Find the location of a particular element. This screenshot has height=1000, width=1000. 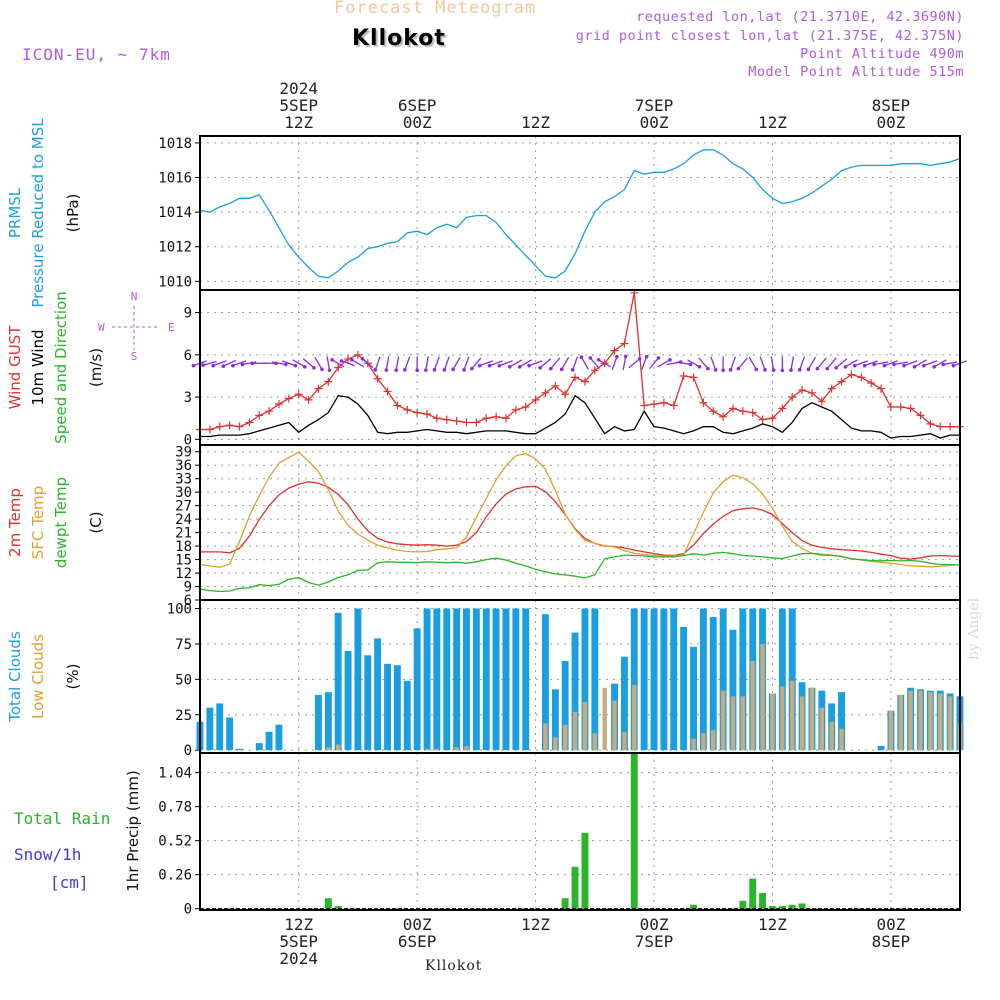

top-time-label: 5SEP is located at coordinates (298, 105).